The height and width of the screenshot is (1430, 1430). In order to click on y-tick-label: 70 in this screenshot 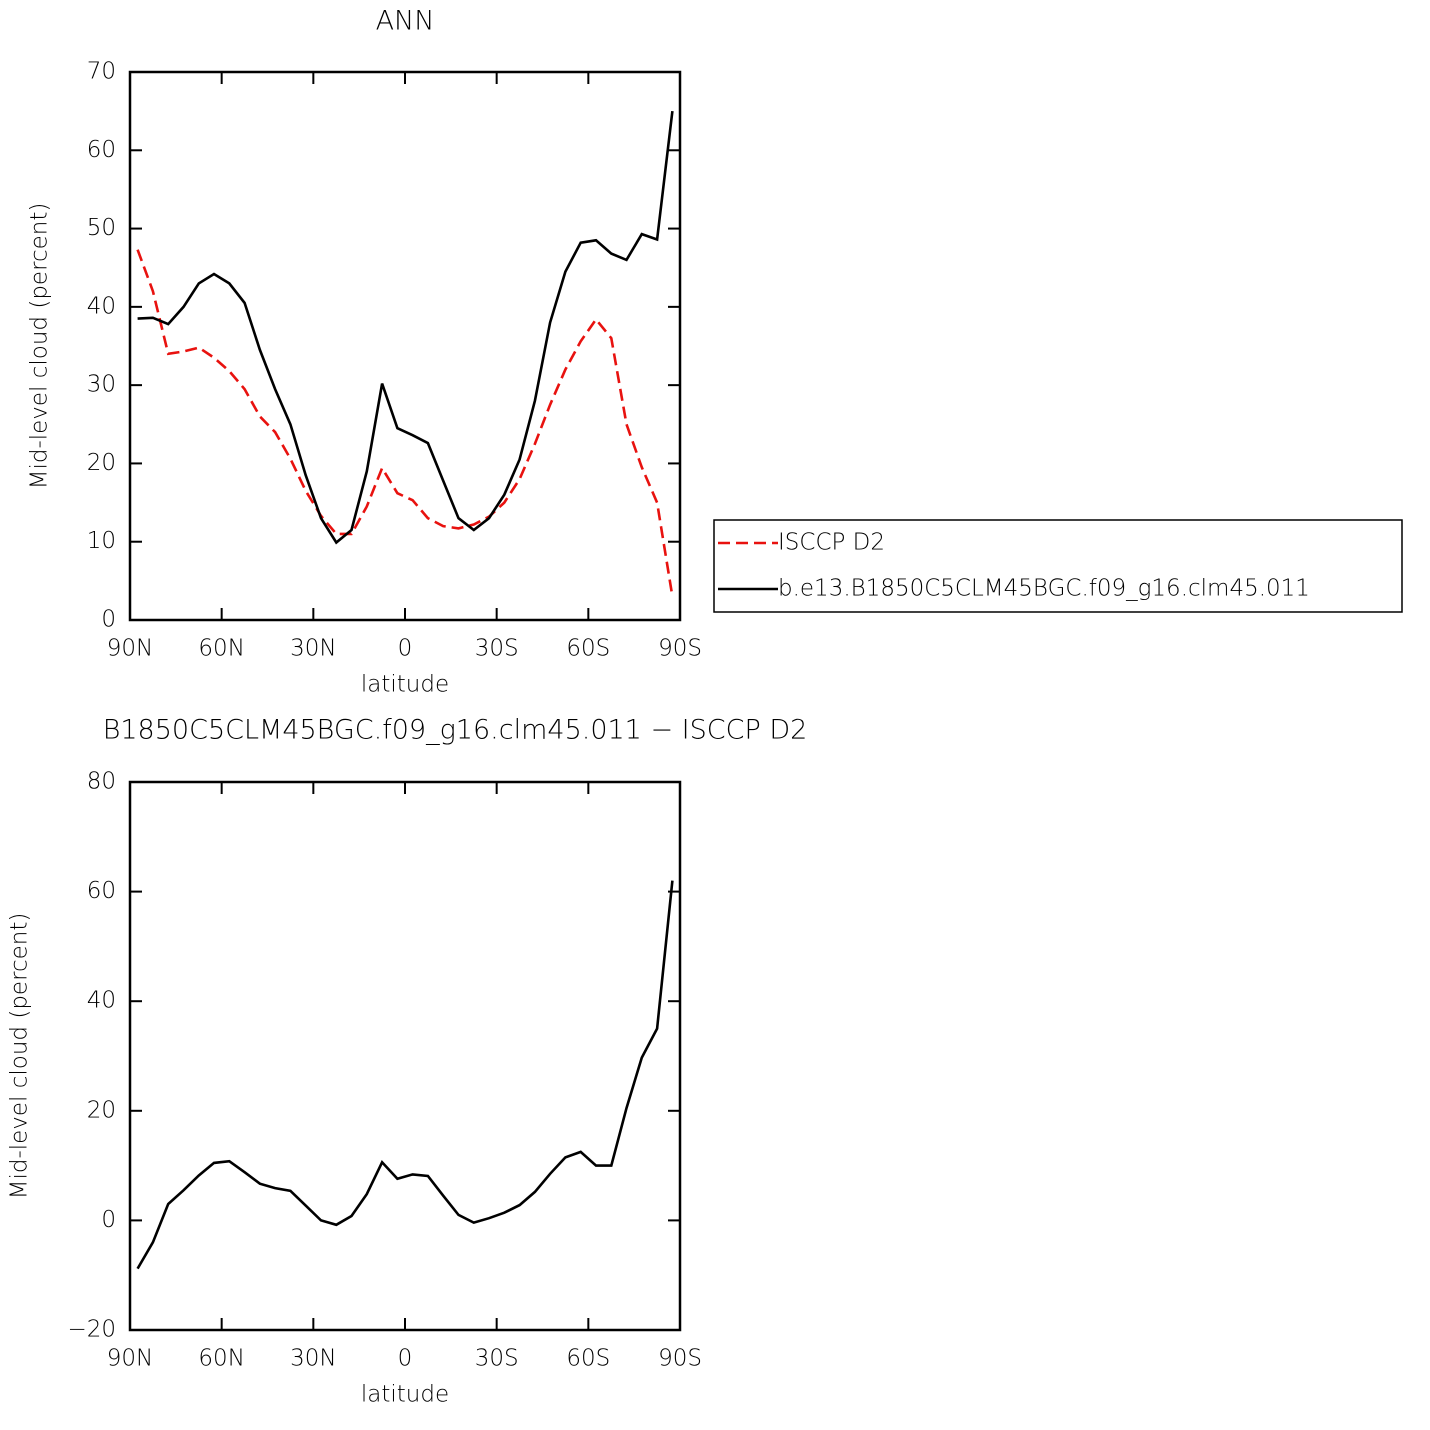, I will do `click(101, 72)`.